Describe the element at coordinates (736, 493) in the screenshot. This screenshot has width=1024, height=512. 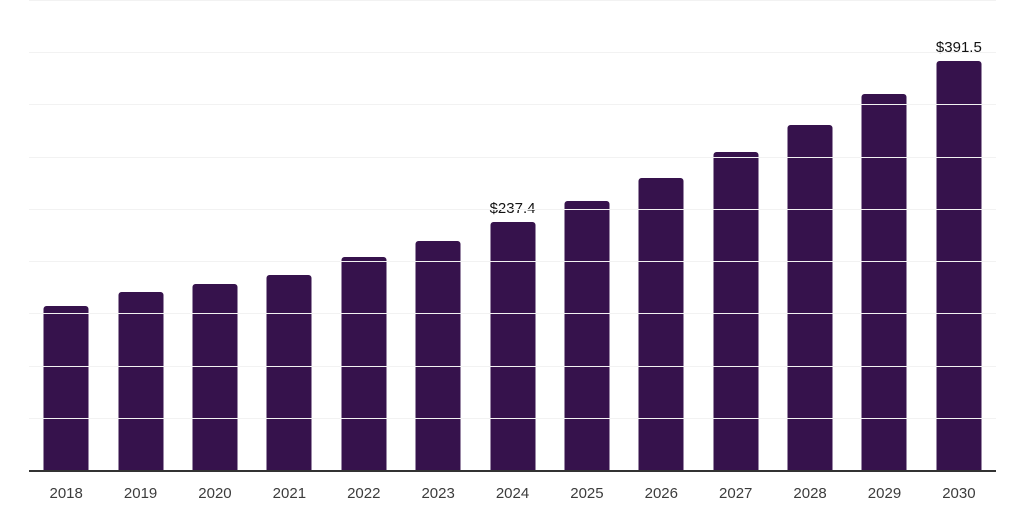
I see `x-axis-tick-label: 2027` at that location.